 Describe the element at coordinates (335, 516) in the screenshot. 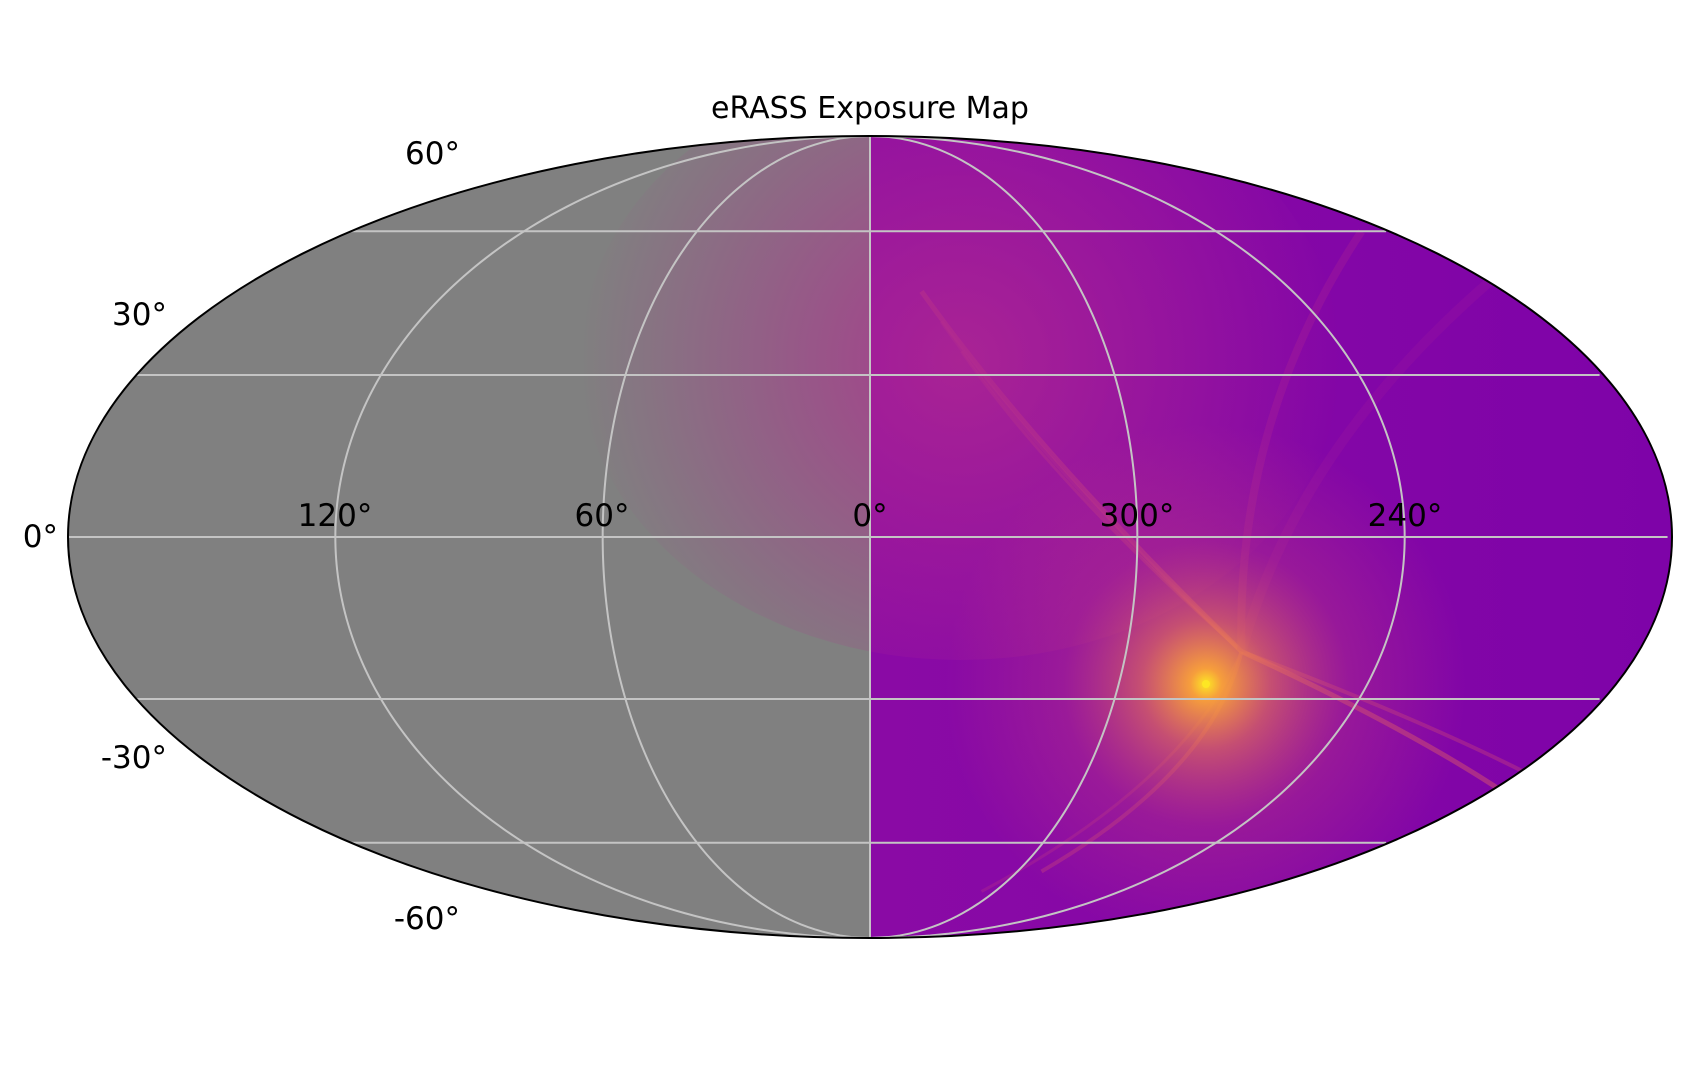

I see `lon-tick-label: 120°` at that location.